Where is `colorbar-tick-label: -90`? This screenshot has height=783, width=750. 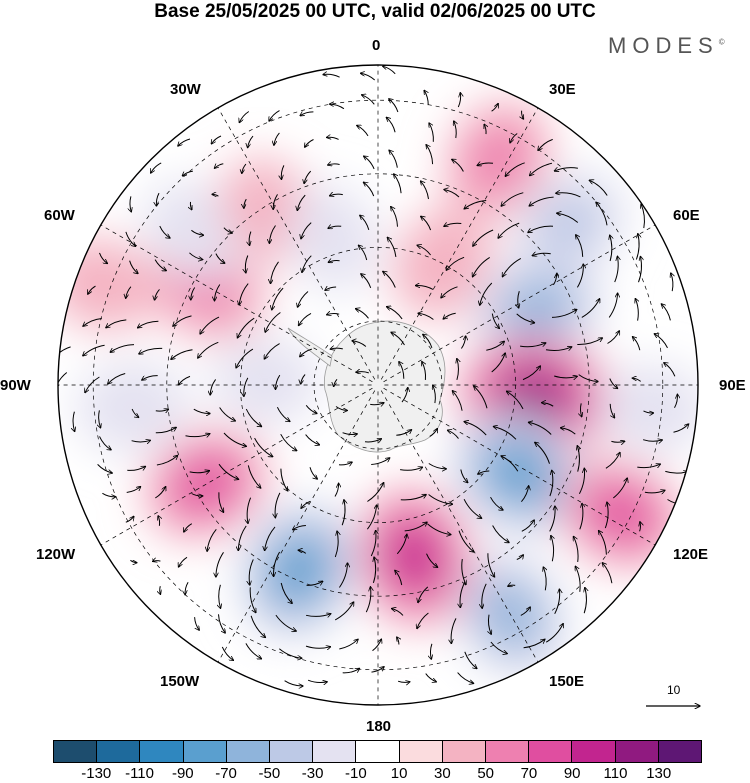
colorbar-tick-label: -90 is located at coordinates (182, 773).